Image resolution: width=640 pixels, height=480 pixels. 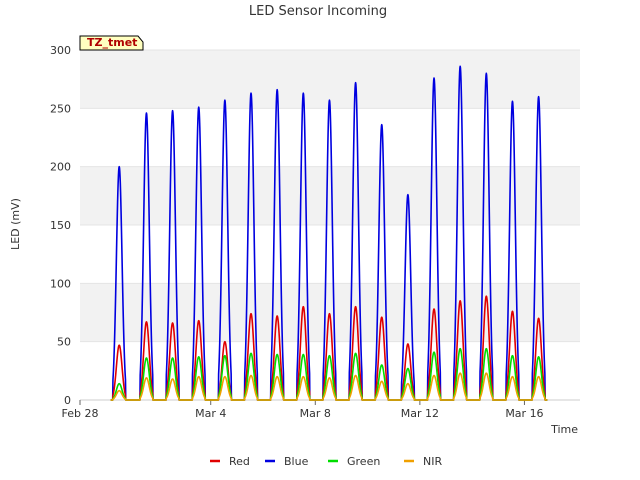 I want to click on x-tick-label: Mar 8, so click(x=315, y=413).